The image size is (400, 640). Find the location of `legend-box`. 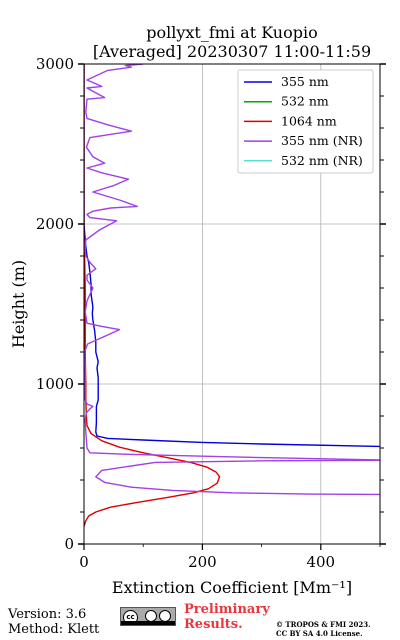

legend-box is located at coordinates (305, 121).